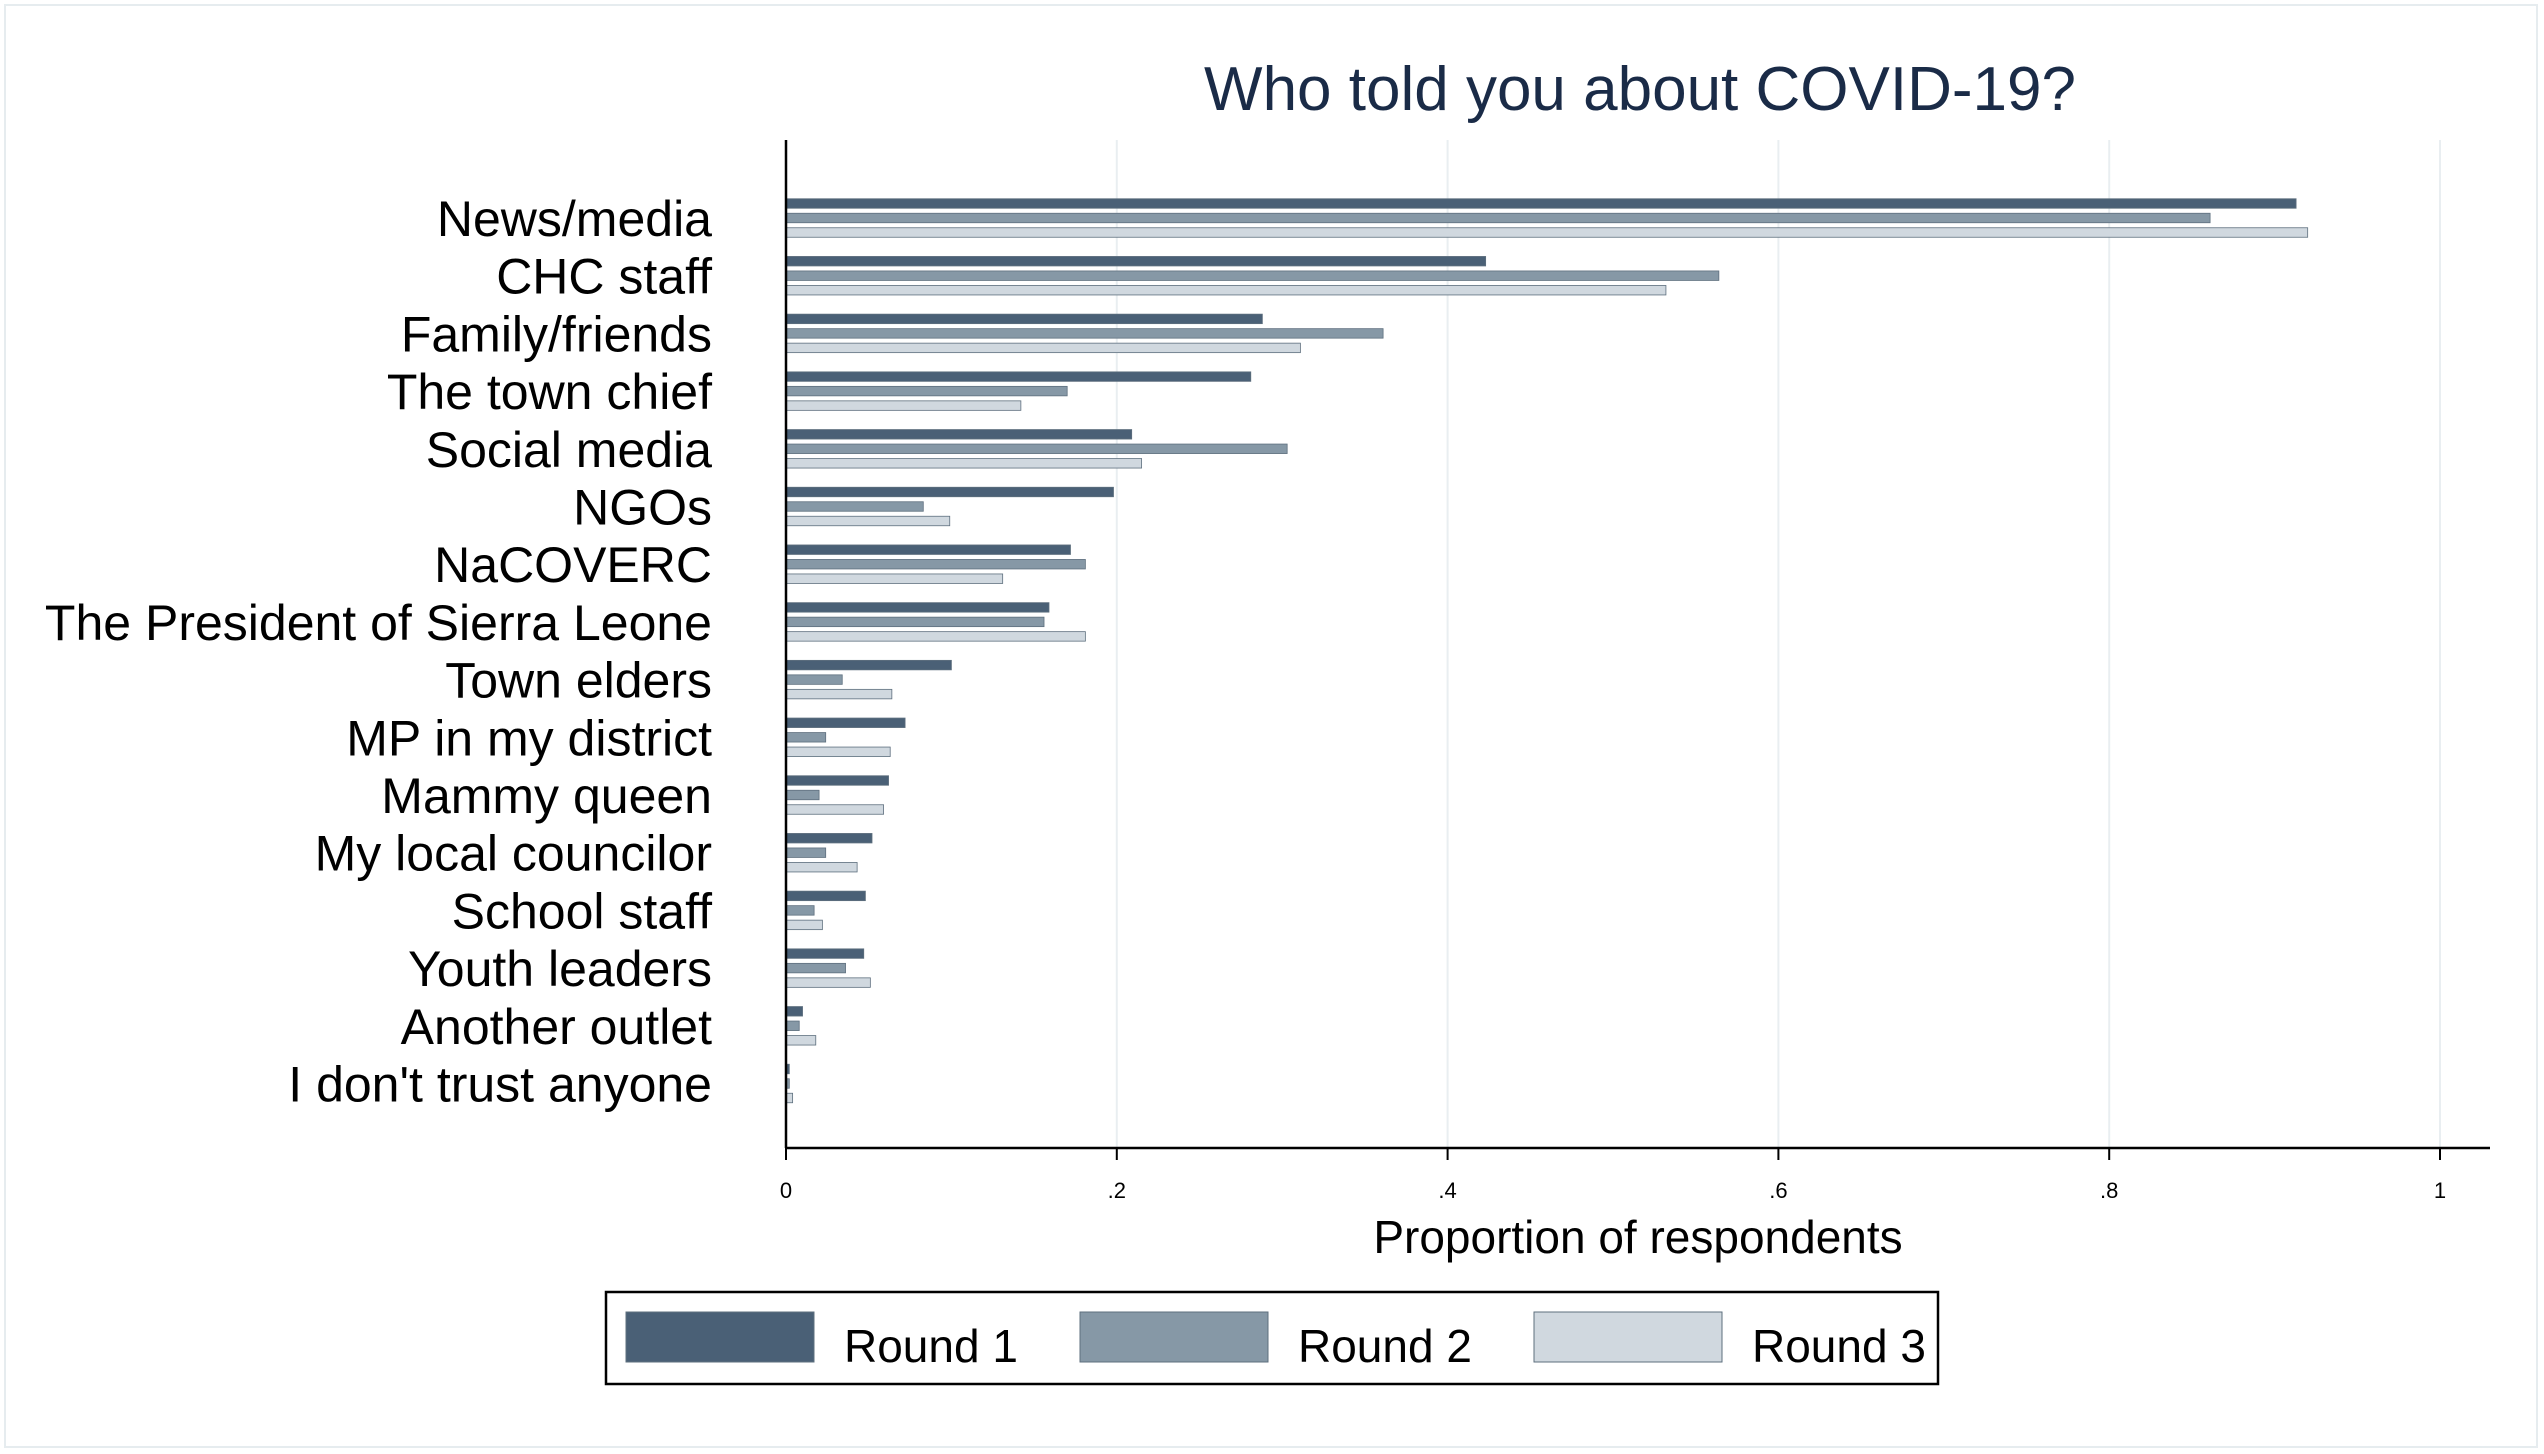 This screenshot has height=1454, width=2544. What do you see at coordinates (604, 277) in the screenshot?
I see `category-label: CHC staff` at bounding box center [604, 277].